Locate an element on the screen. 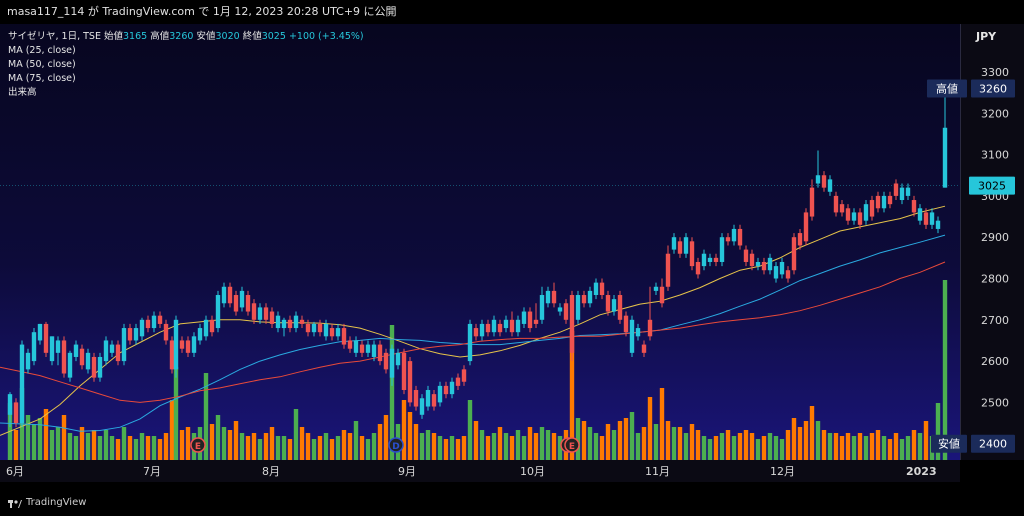 The image size is (1024, 516). legend-ma75: MA (75, close) is located at coordinates (42, 78).